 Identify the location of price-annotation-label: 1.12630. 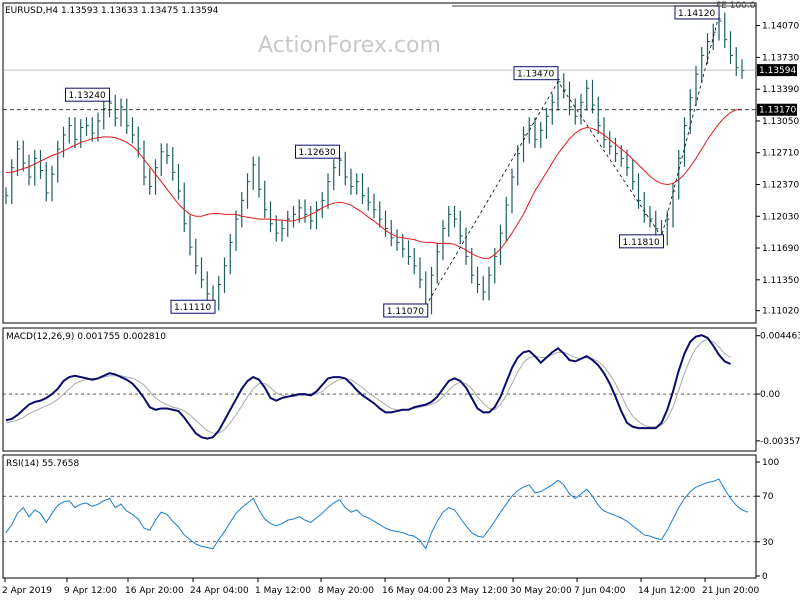
(317, 153).